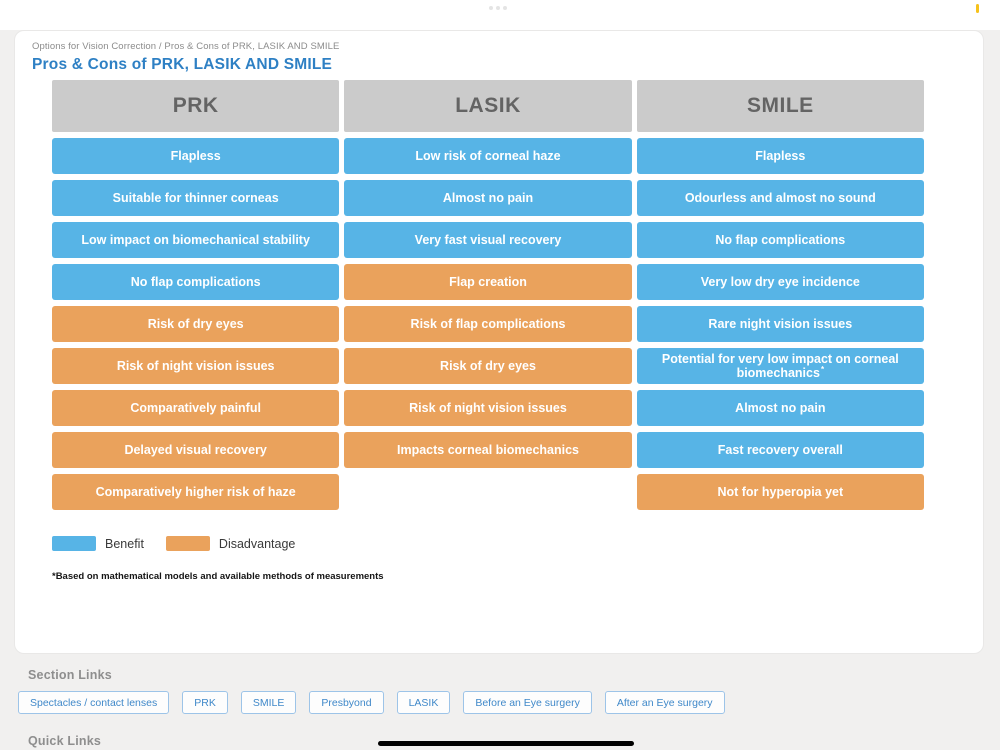  I want to click on section-links-heading: Section Links, so click(70, 675).